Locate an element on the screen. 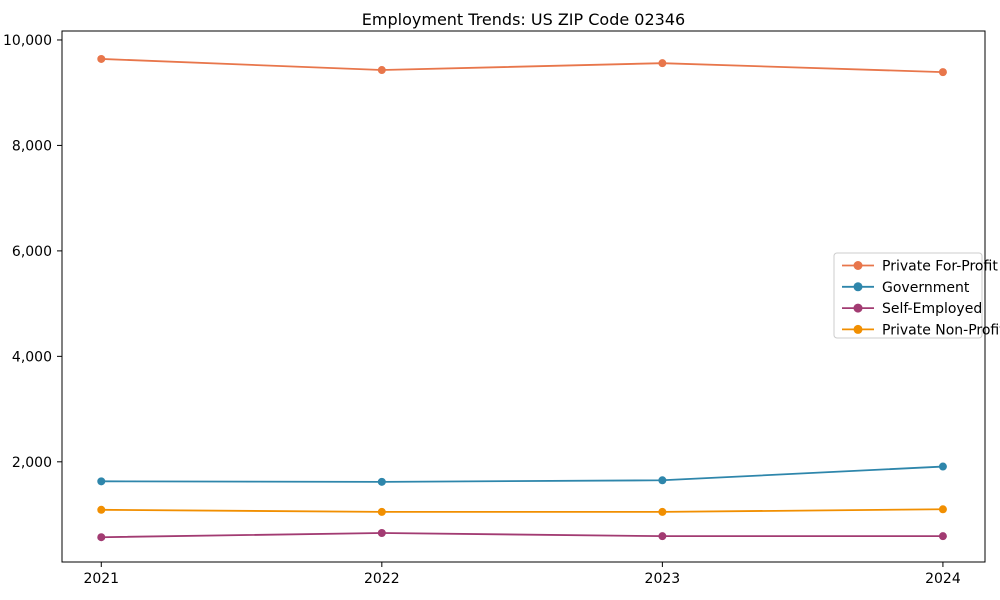 The width and height of the screenshot is (1000, 600). y-axis-tick-label: 10,000 is located at coordinates (27, 41).